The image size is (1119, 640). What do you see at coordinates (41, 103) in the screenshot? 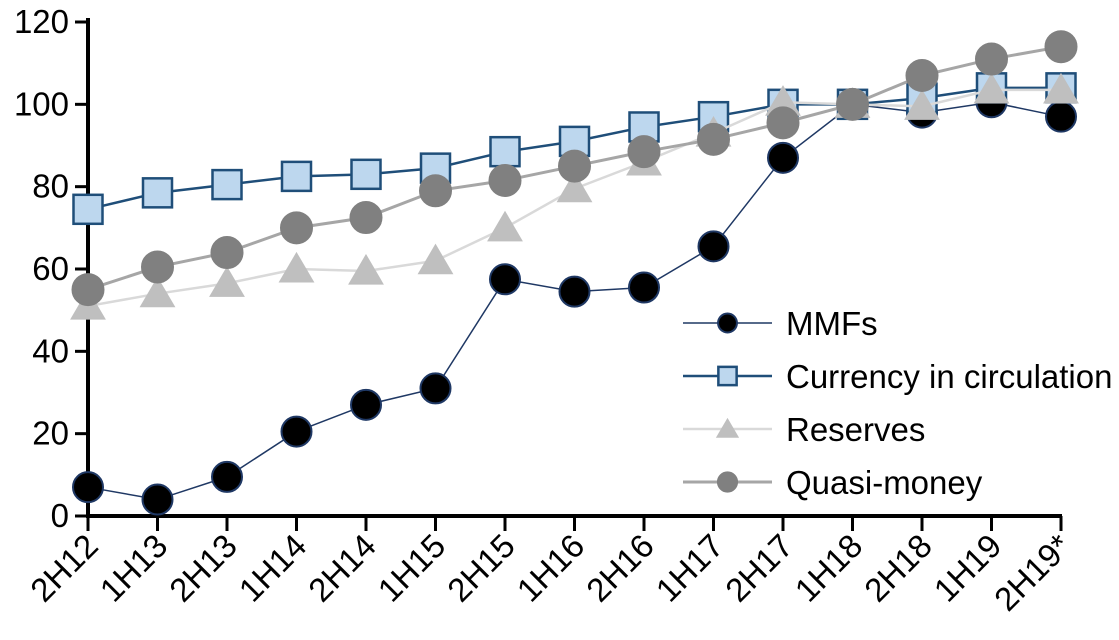
I see `y-tick-label: 100` at bounding box center [41, 103].